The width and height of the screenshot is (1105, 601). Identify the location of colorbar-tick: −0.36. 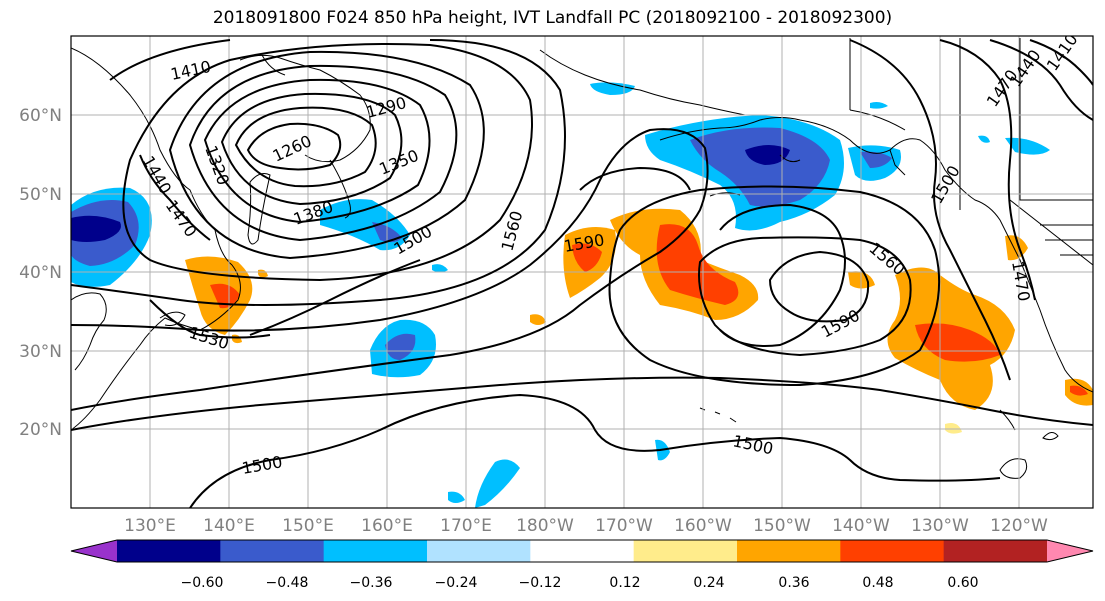
(371, 583).